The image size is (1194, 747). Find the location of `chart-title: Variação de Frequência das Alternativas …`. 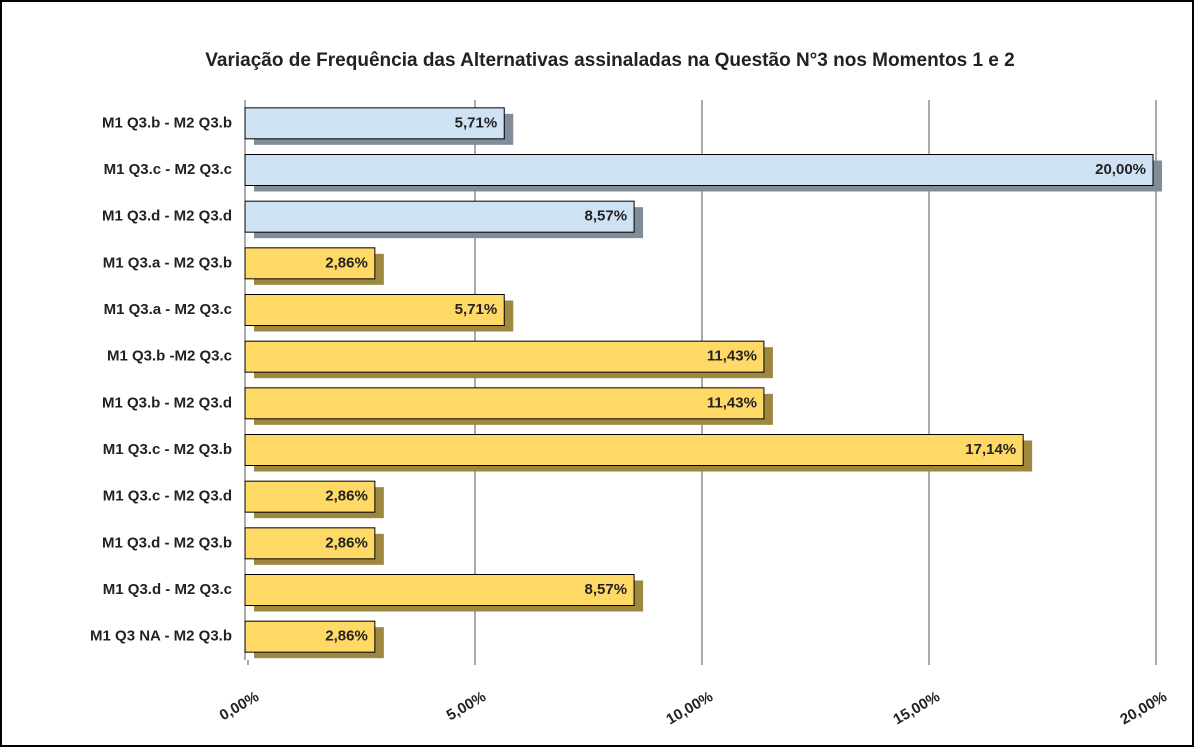

chart-title: Variação de Frequência das Alternativas … is located at coordinates (609, 60).